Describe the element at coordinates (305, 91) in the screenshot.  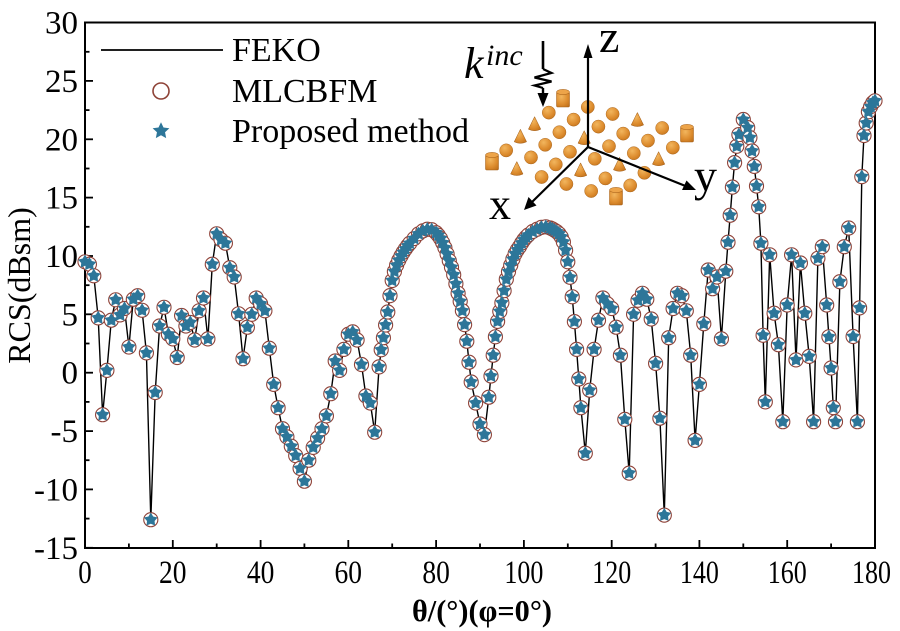
I see `svg-text: MLCBFM` at that location.